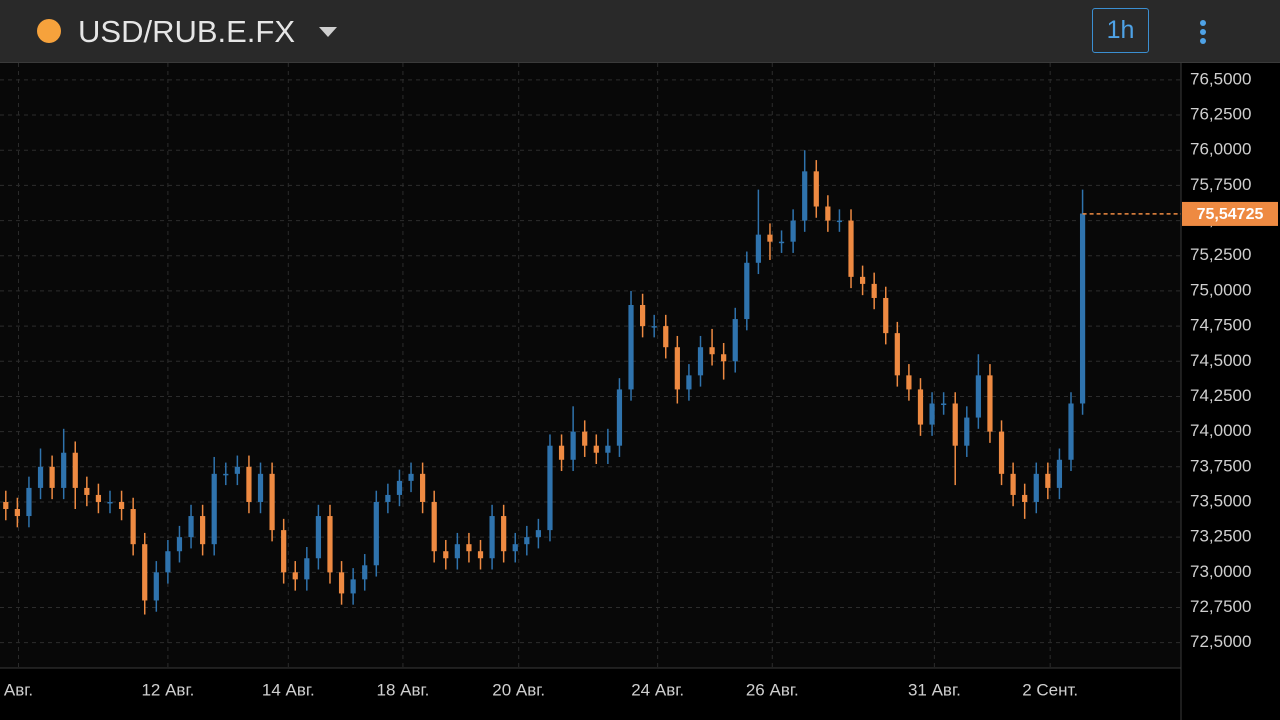  What do you see at coordinates (1220, 500) in the screenshot?
I see `y-tick-label: 73,5000` at bounding box center [1220, 500].